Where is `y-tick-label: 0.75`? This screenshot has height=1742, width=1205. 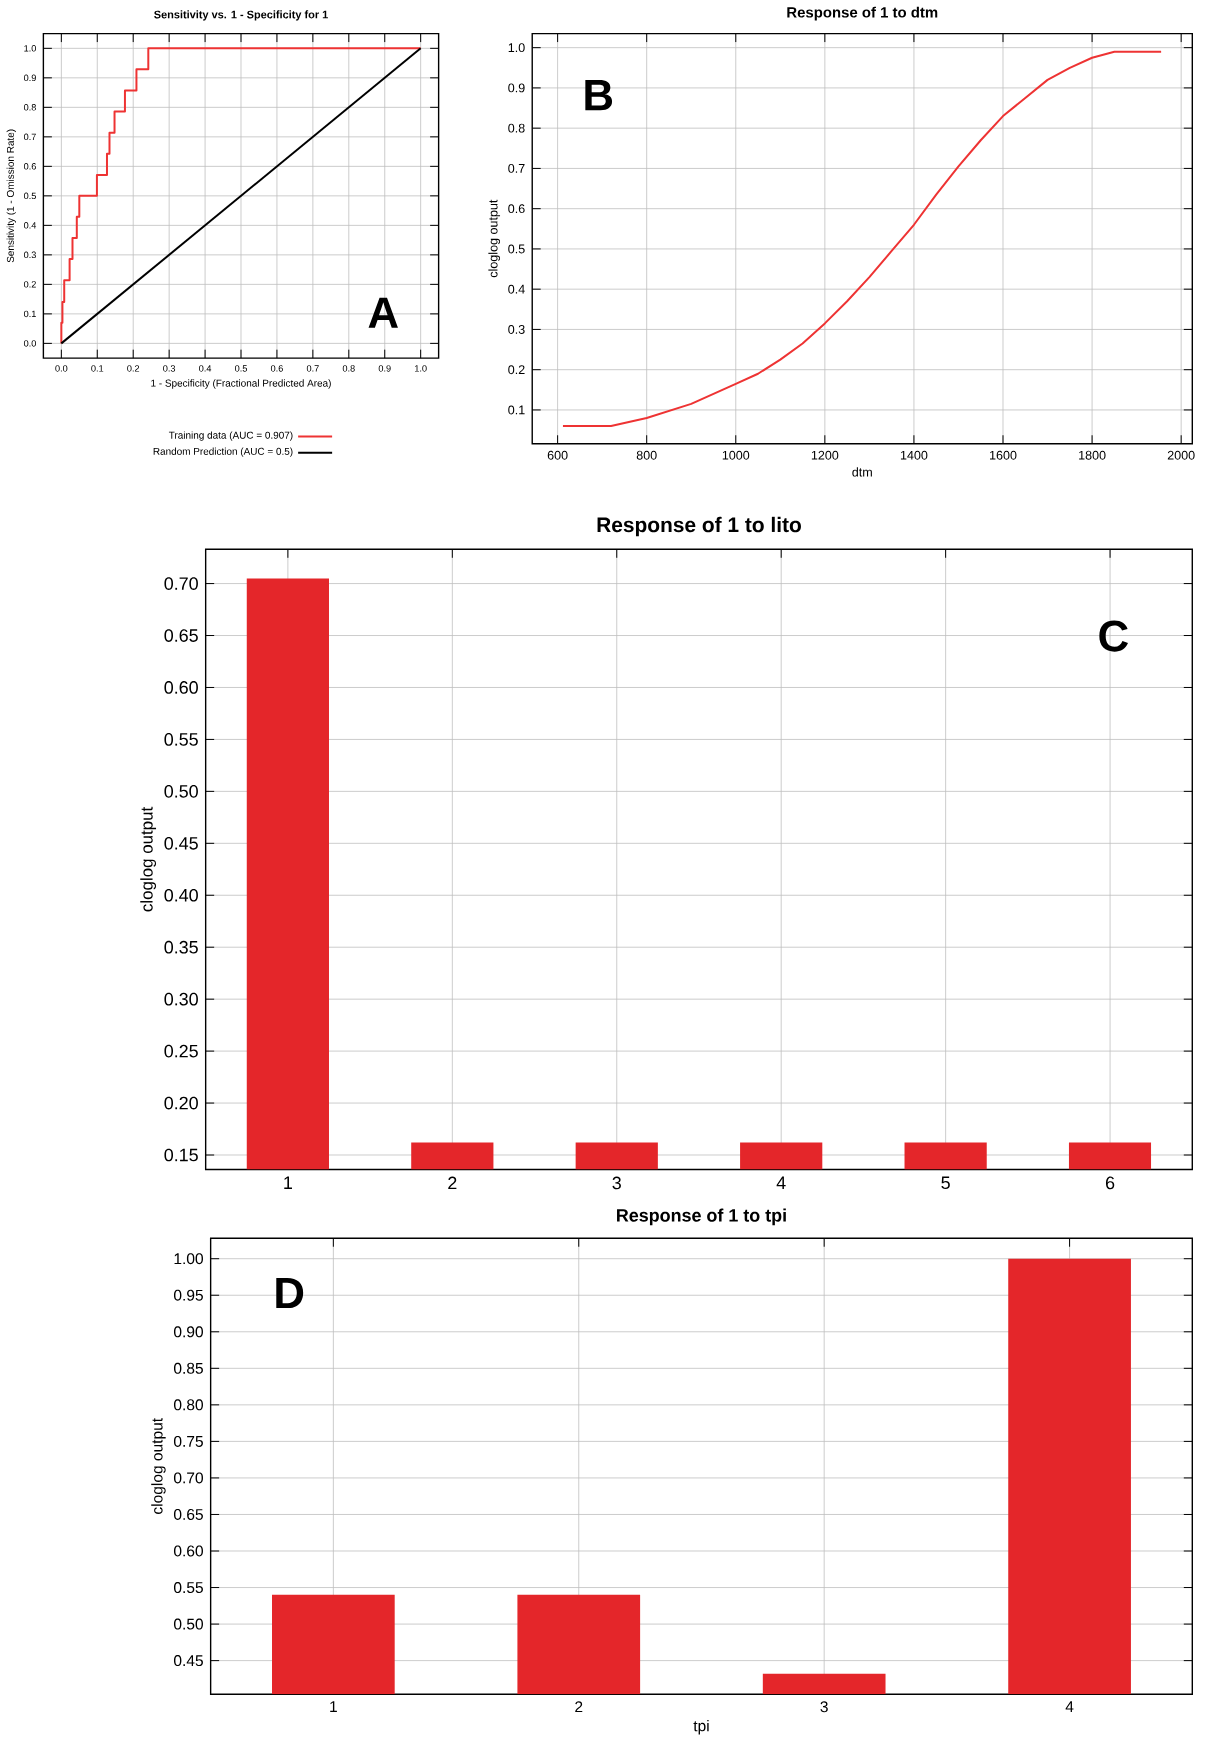 y-tick-label: 0.75 is located at coordinates (188, 1441).